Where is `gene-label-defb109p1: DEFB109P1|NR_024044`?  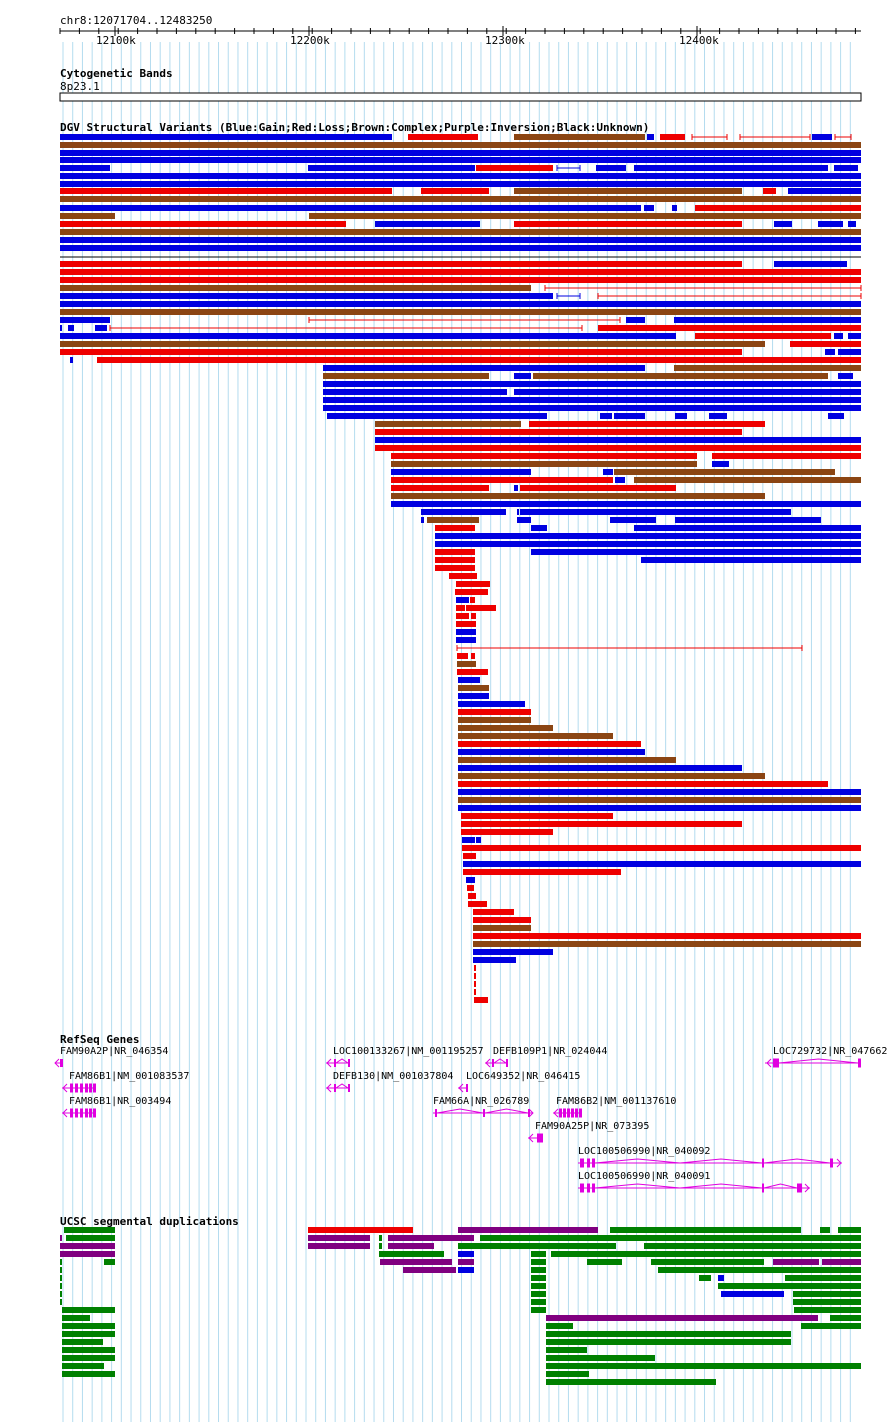 gene-label-defb109p1: DEFB109P1|NR_024044 is located at coordinates (550, 1051).